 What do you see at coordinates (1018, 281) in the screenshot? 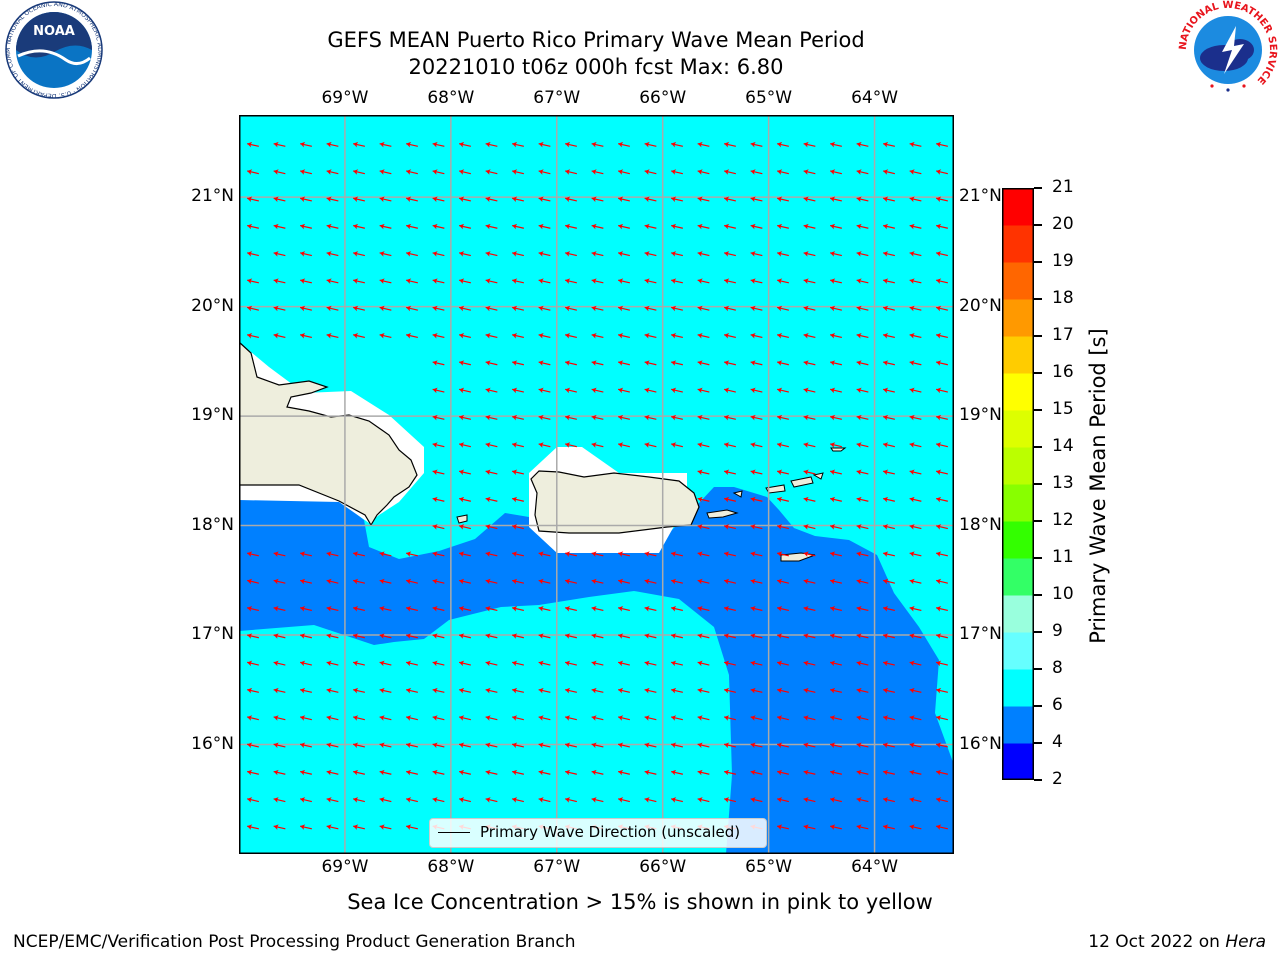
I see `colorbar-segment` at bounding box center [1018, 281].